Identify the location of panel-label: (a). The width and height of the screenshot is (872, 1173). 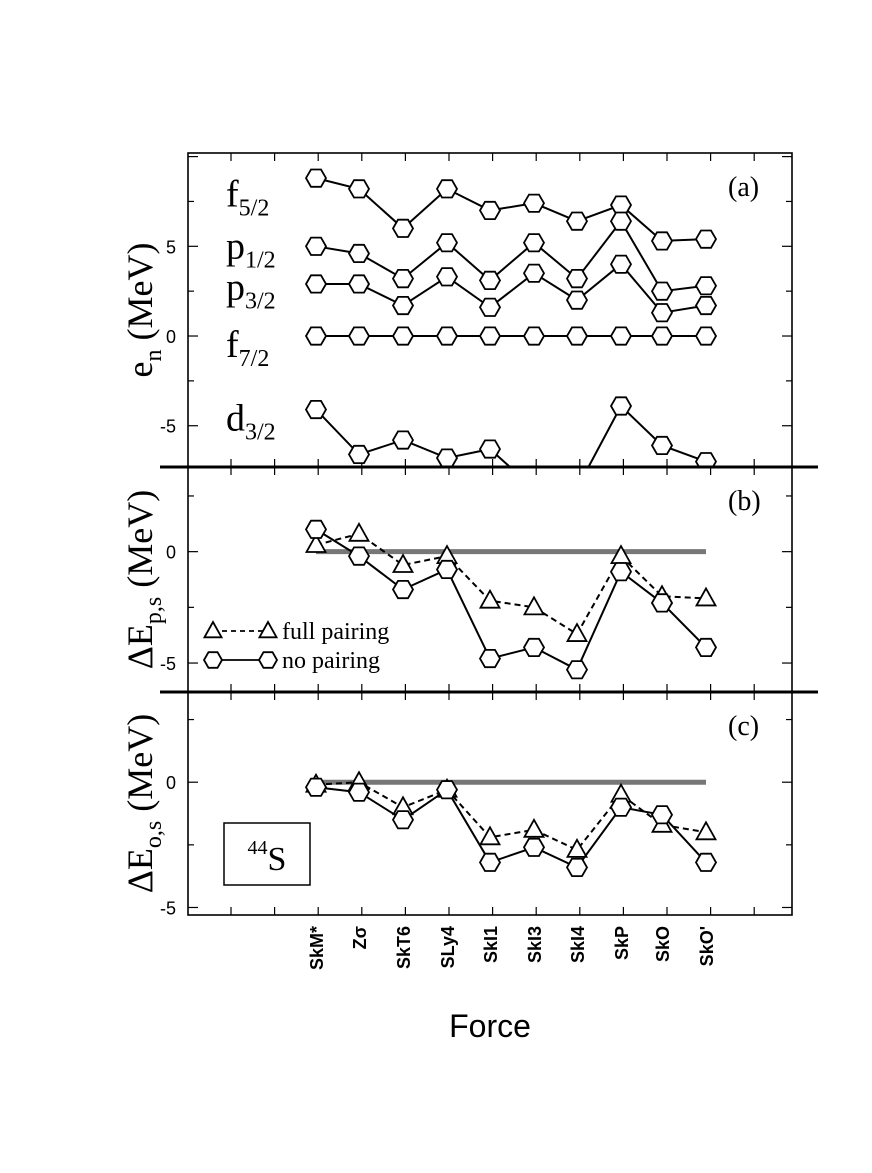
(743, 187).